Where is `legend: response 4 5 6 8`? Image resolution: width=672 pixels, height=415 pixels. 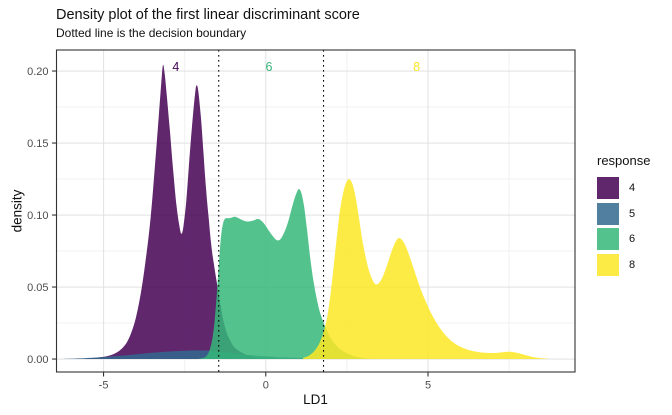
legend: response 4 5 6 8 is located at coordinates (623, 216).